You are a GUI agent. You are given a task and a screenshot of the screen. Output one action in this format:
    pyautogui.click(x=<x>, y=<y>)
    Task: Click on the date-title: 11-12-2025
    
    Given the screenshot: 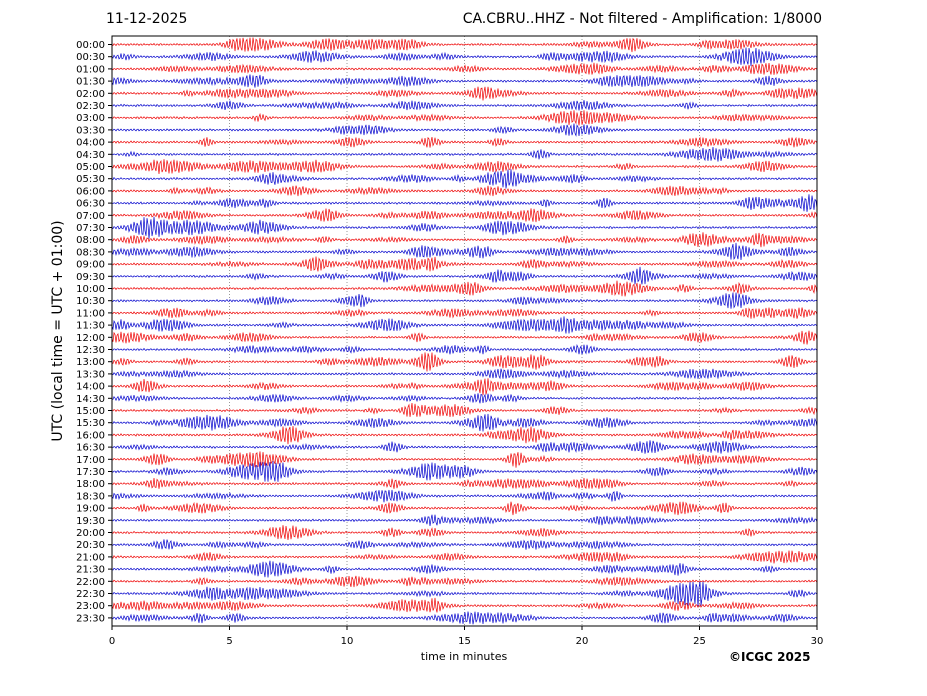 What is the action you would take?
    pyautogui.click(x=147, y=19)
    